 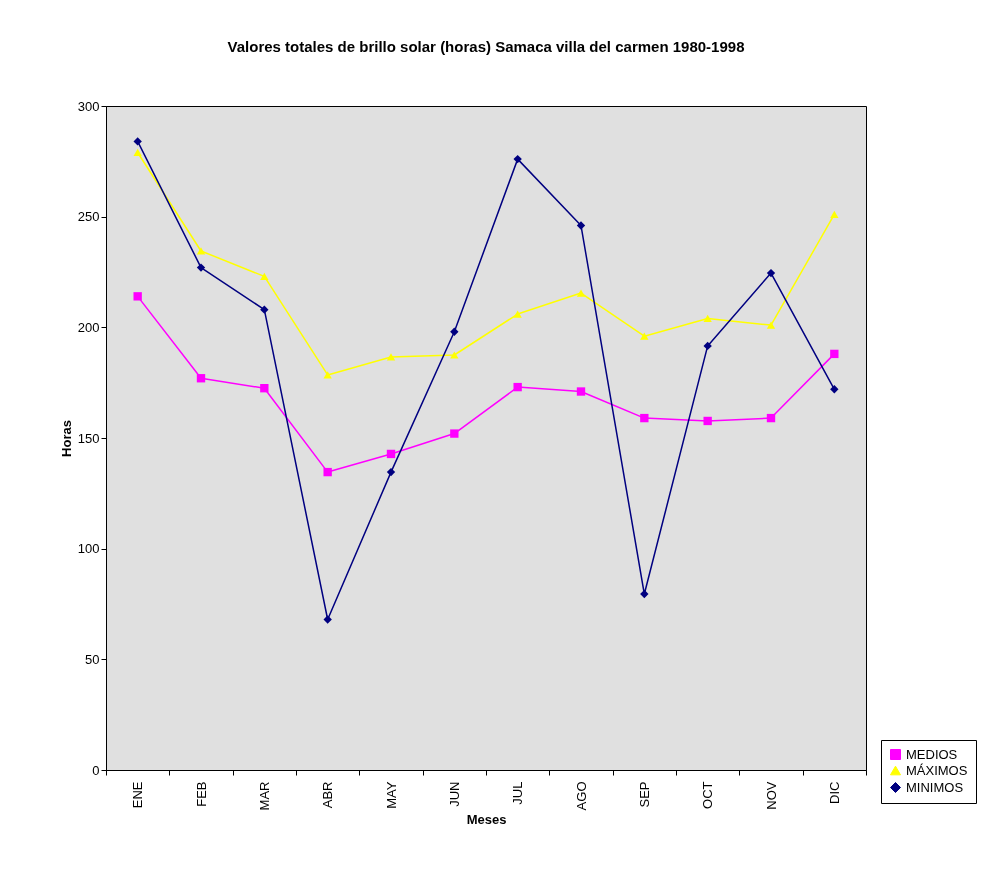 I want to click on legend-label: MÁXIMOS, so click(x=937, y=770).